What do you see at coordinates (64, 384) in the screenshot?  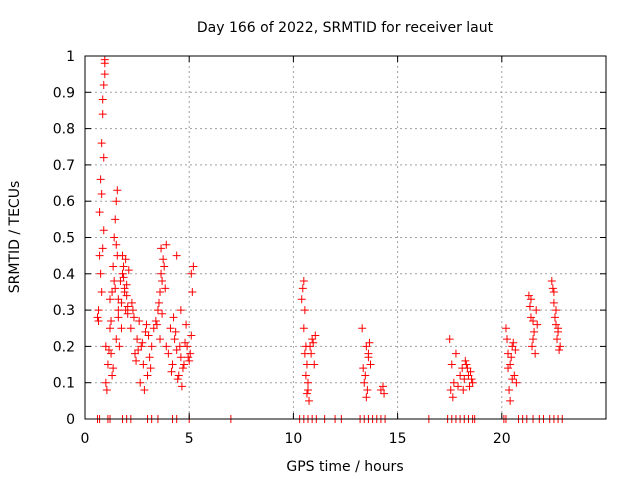 I see `y-tick-label: 0.1` at bounding box center [64, 384].